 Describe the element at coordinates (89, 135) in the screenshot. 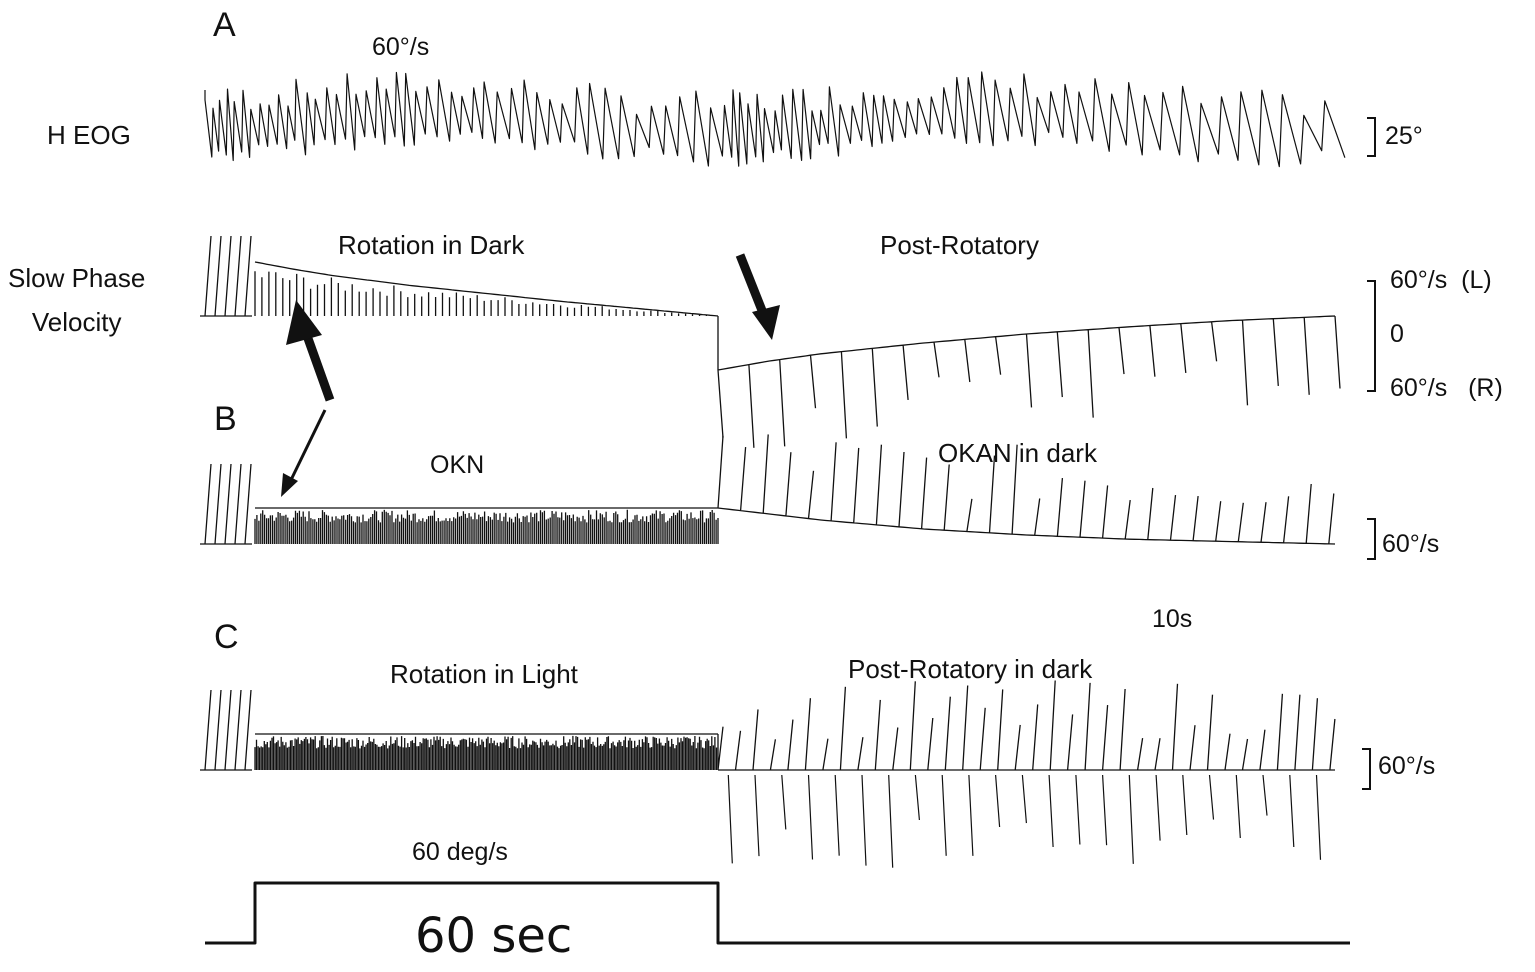

I see `heog-label: H EOG` at that location.